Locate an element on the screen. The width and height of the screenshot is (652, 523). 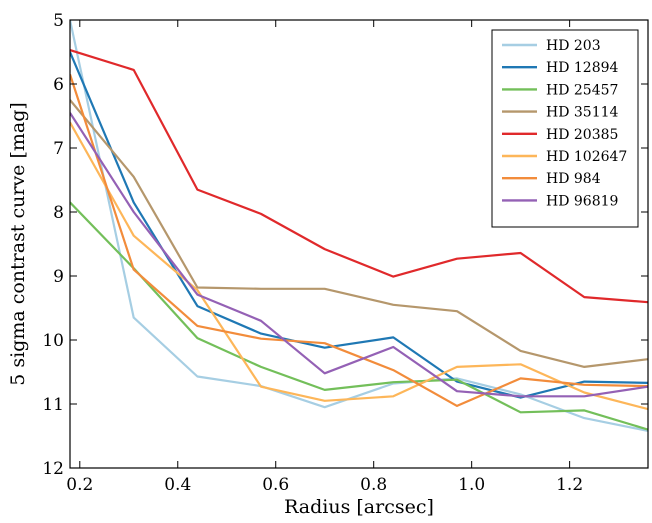
y-tick-label: 10 is located at coordinates (53, 341).